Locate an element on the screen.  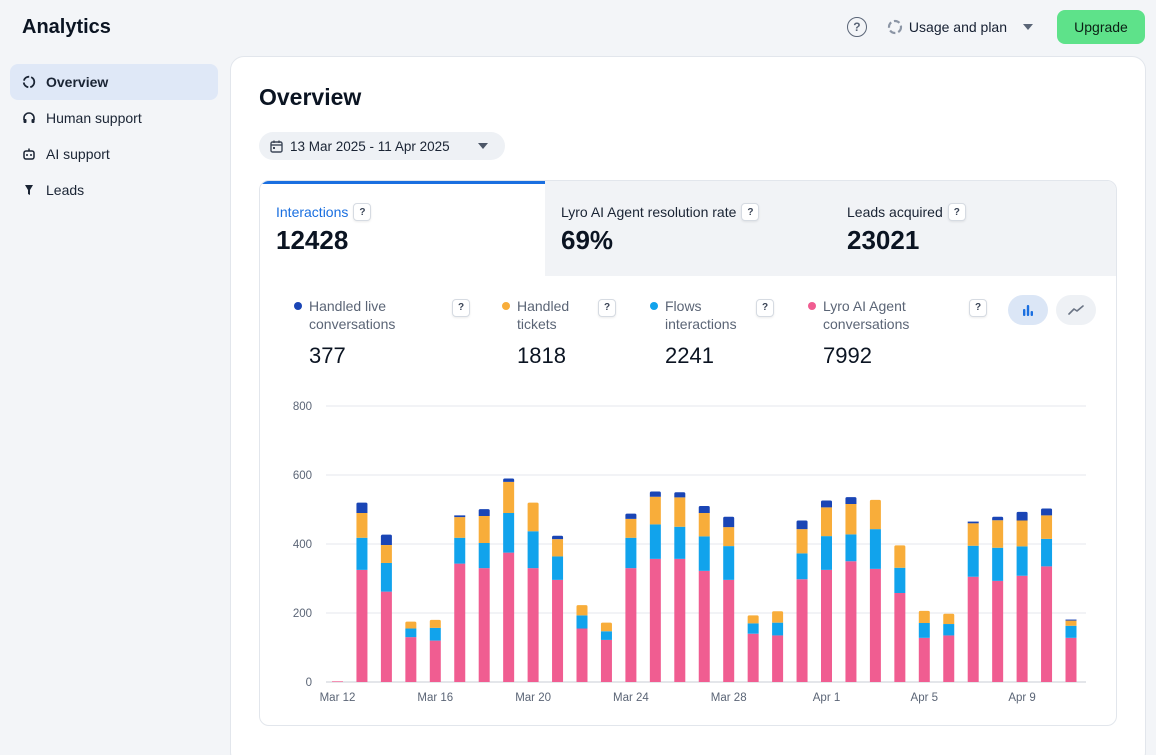
upgrade-button: Upgrade is located at coordinates (1101, 27).